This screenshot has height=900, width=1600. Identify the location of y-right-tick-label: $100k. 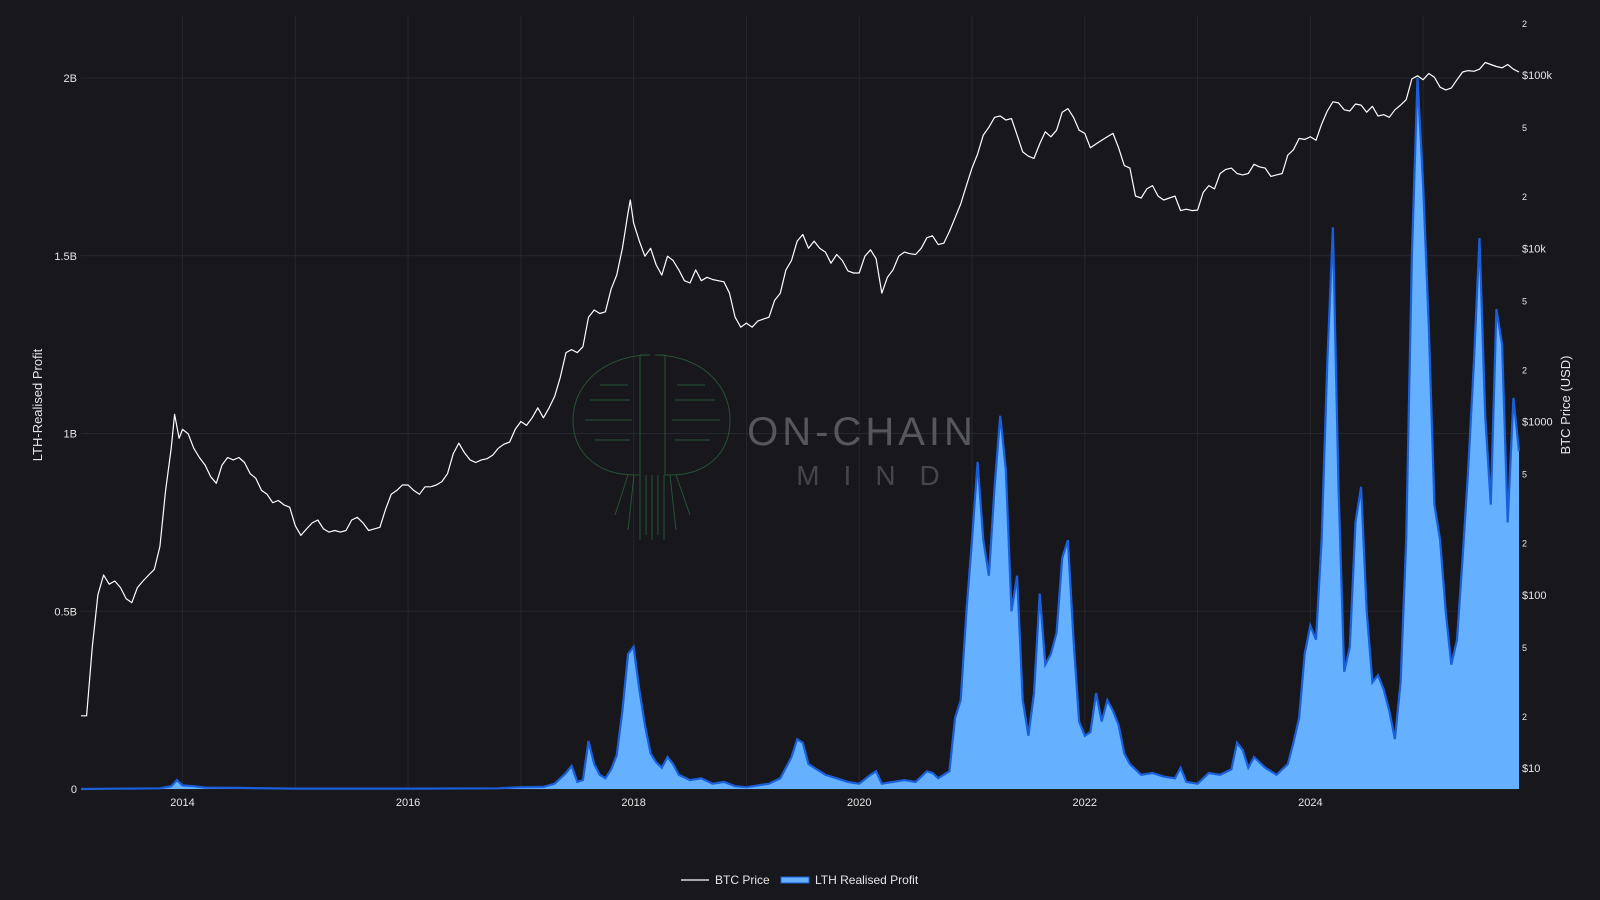
(1537, 76).